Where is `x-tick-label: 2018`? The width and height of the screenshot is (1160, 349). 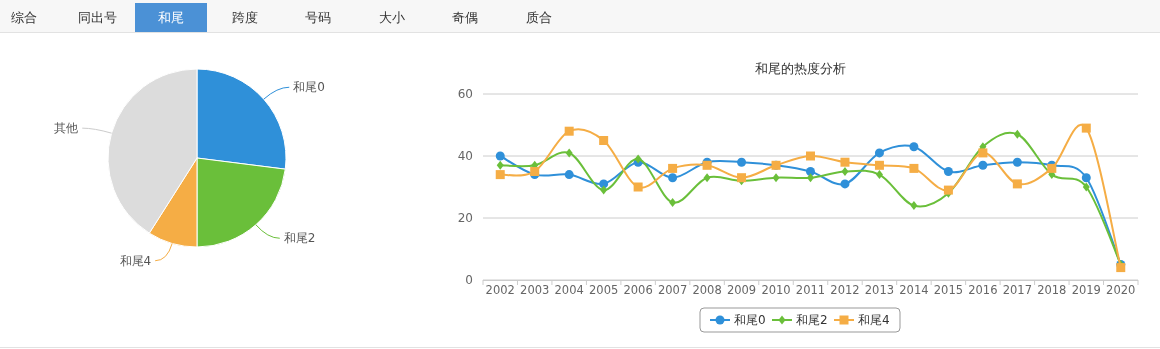
x-tick-label: 2018 is located at coordinates (1052, 290).